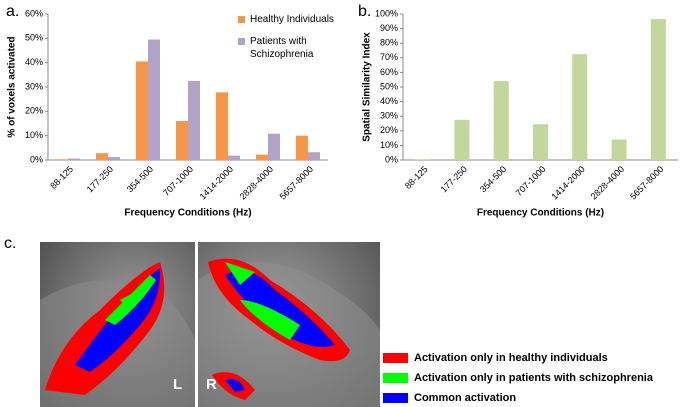 Image resolution: width=685 pixels, height=407 pixels. I want to click on legend-entry: Patients with Schizophrenia, so click(282, 48).